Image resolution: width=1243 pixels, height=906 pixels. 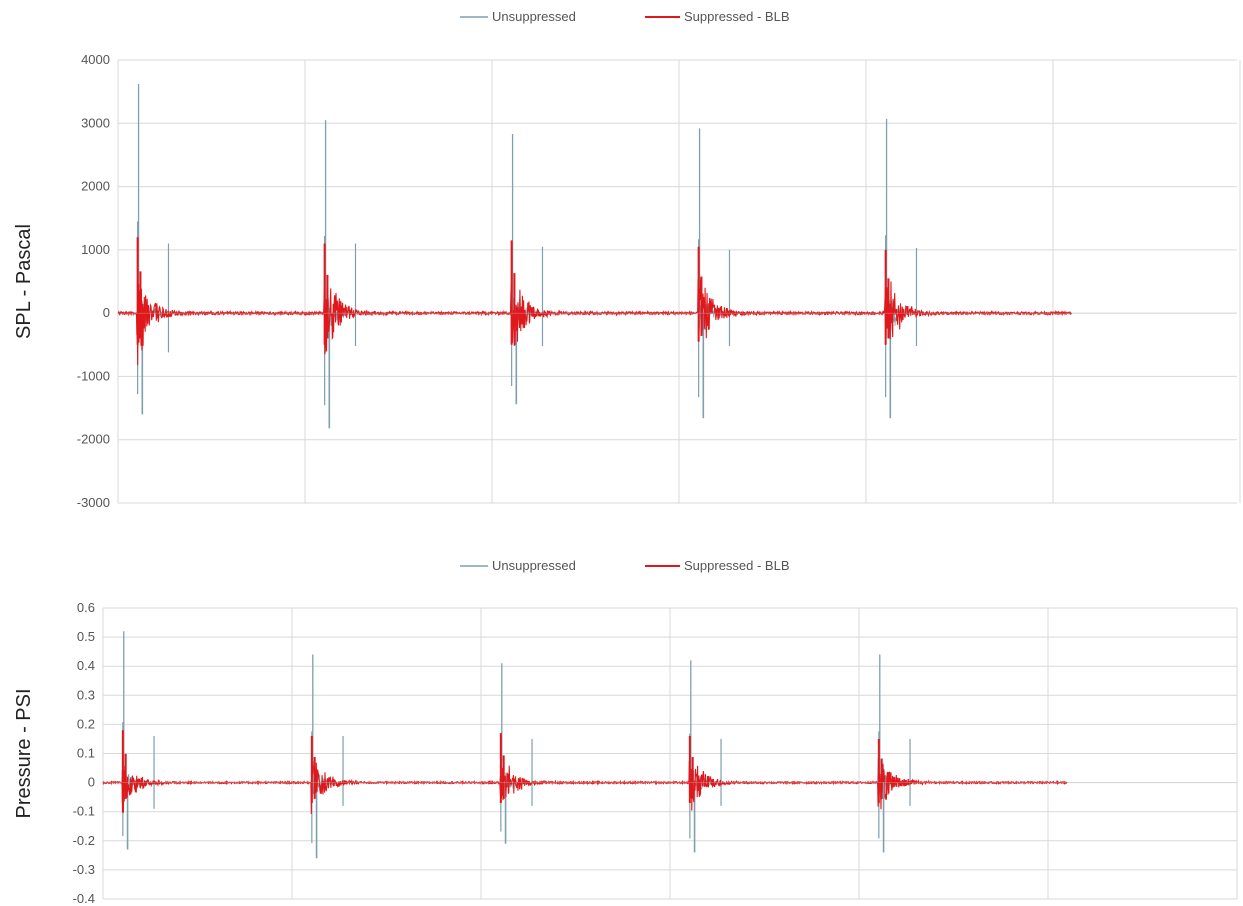 What do you see at coordinates (534, 16) in the screenshot?
I see `spl-legend-unsuppressed-label: Unsuppressed` at bounding box center [534, 16].